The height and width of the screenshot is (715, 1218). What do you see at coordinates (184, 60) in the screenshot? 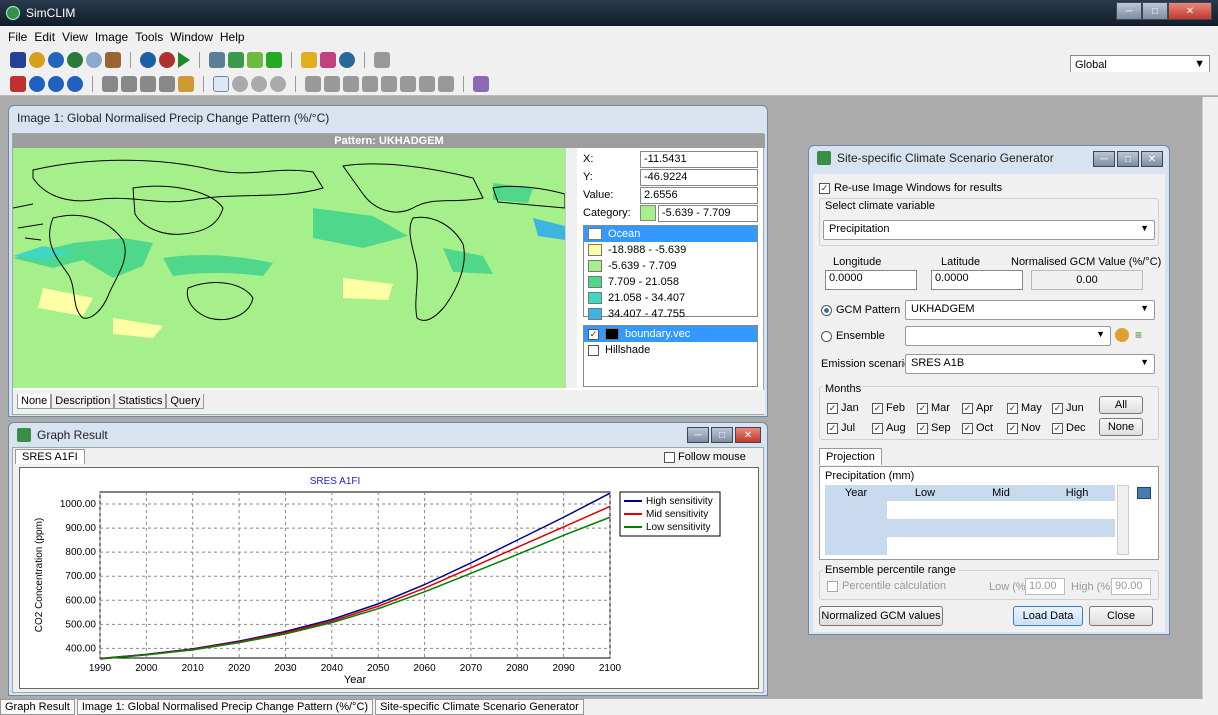
I see `run-icon` at bounding box center [184, 60].